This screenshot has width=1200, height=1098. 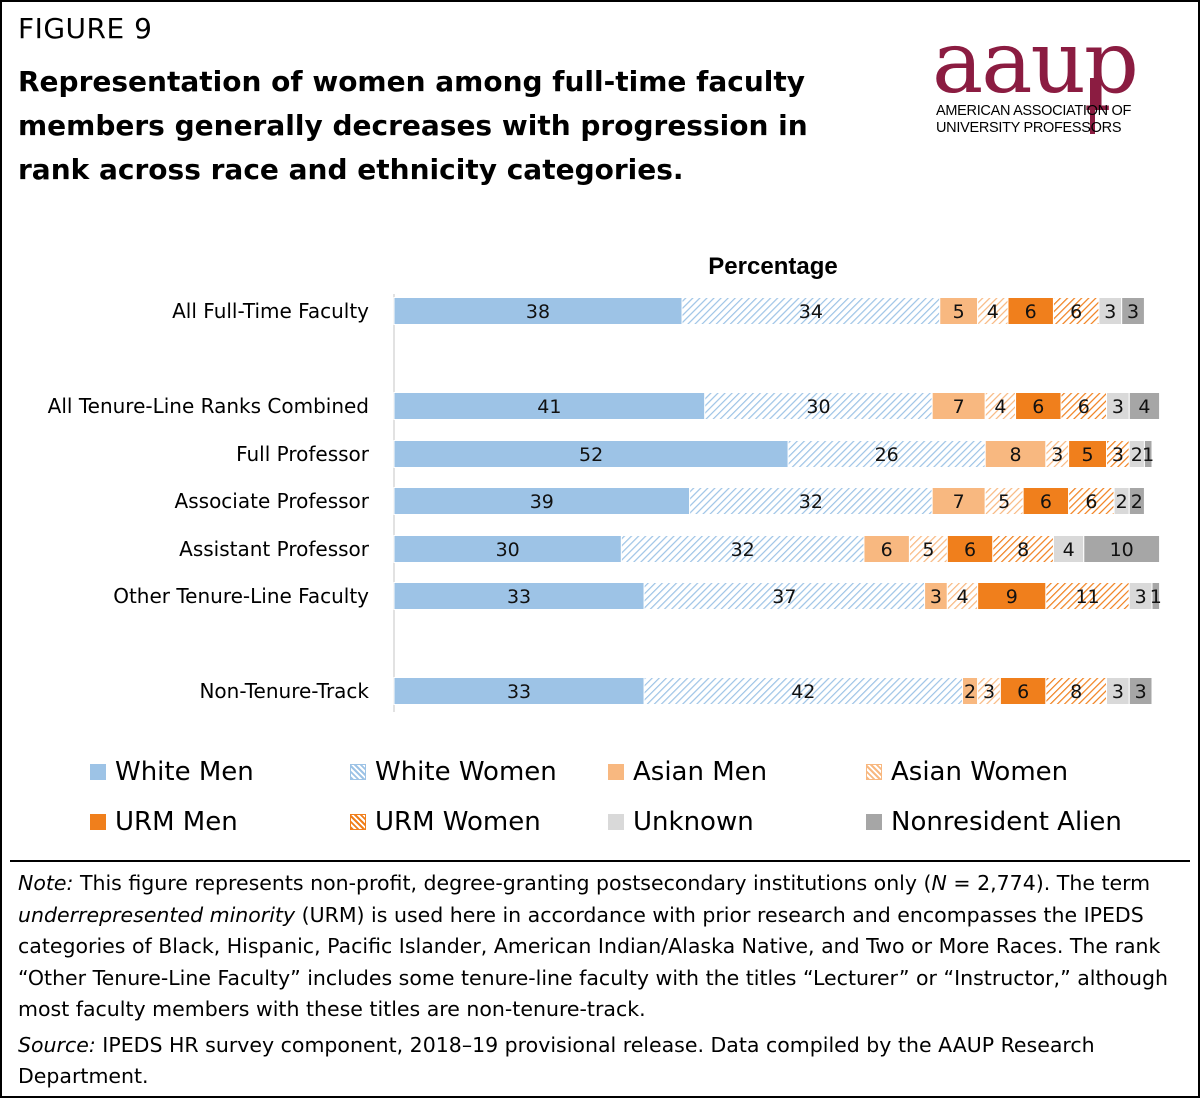 What do you see at coordinates (1000, 406) in the screenshot?
I see `bar-all-tenure-line-ranks-combined-asian-women` at bounding box center [1000, 406].